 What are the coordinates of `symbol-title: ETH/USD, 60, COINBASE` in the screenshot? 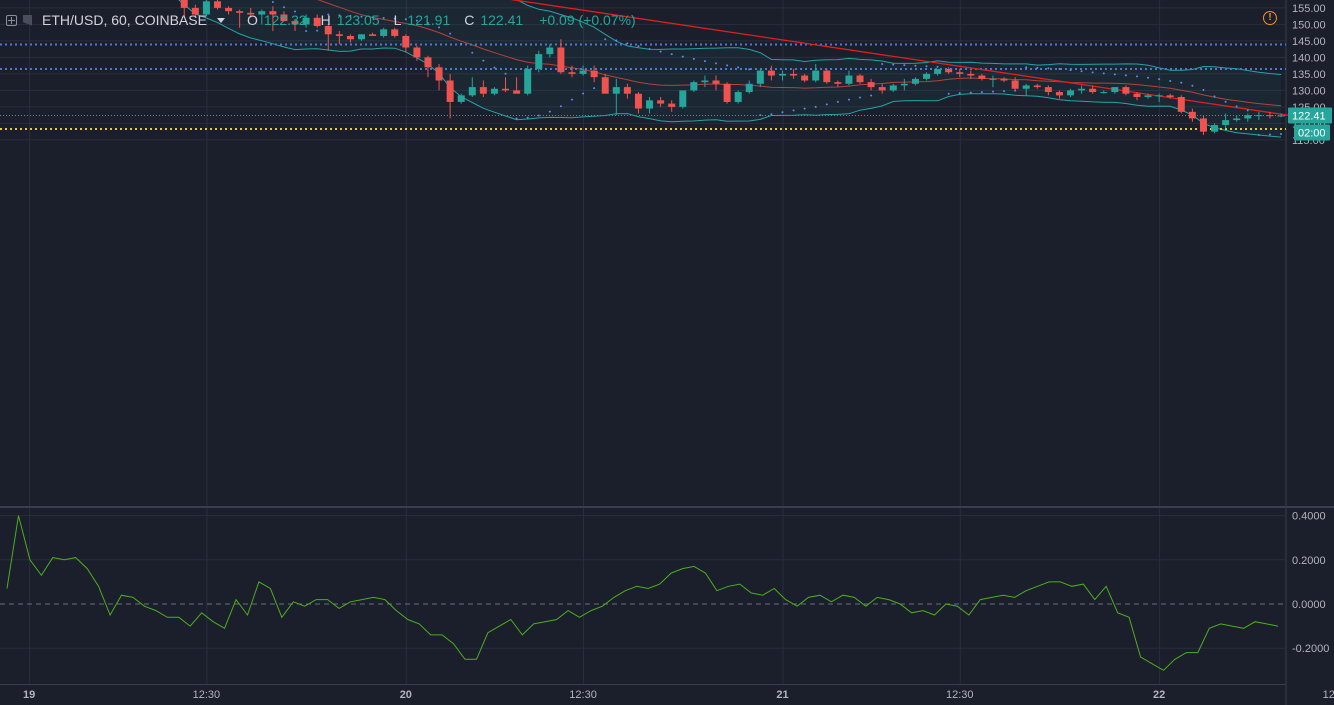 It's located at (124, 20).